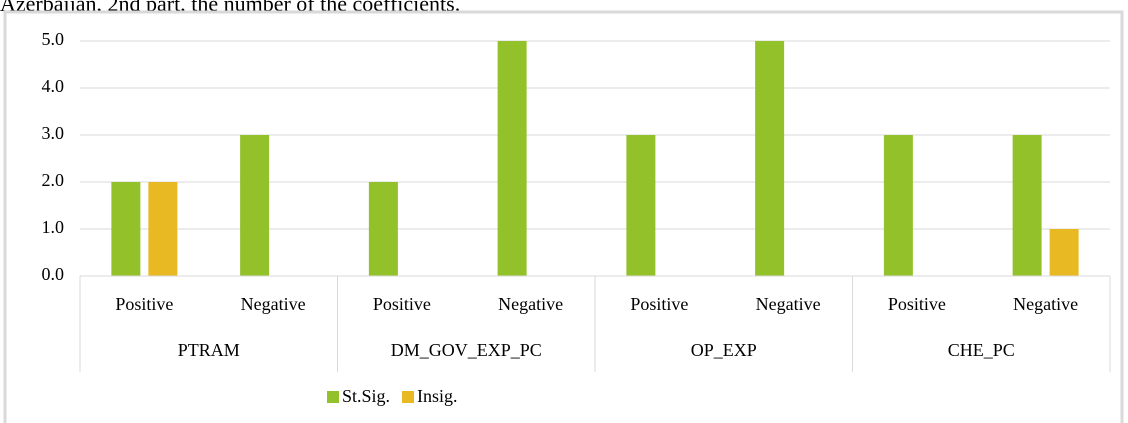  Describe the element at coordinates (53, 180) in the screenshot. I see `y-tick-label: 2.0` at that location.